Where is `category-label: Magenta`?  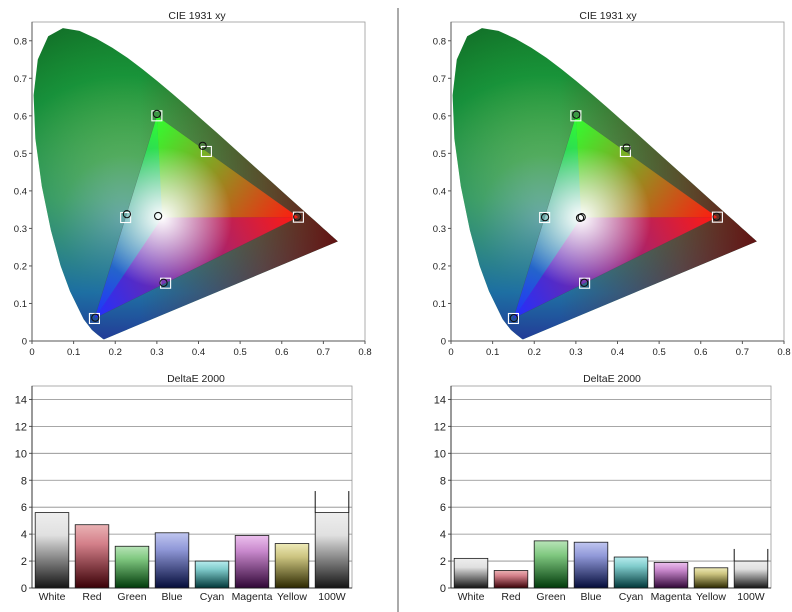 category-label: Magenta is located at coordinates (252, 597).